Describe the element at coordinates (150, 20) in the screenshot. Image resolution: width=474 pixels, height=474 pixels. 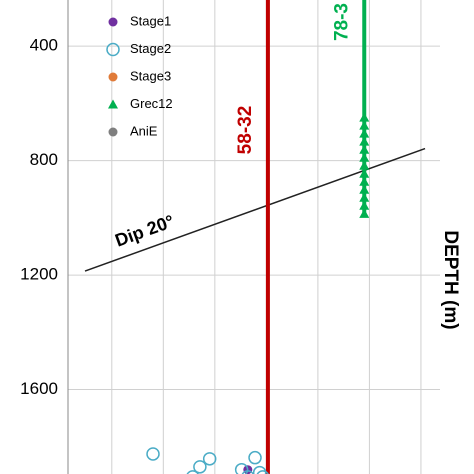
I see `legend-label: Stage1` at that location.